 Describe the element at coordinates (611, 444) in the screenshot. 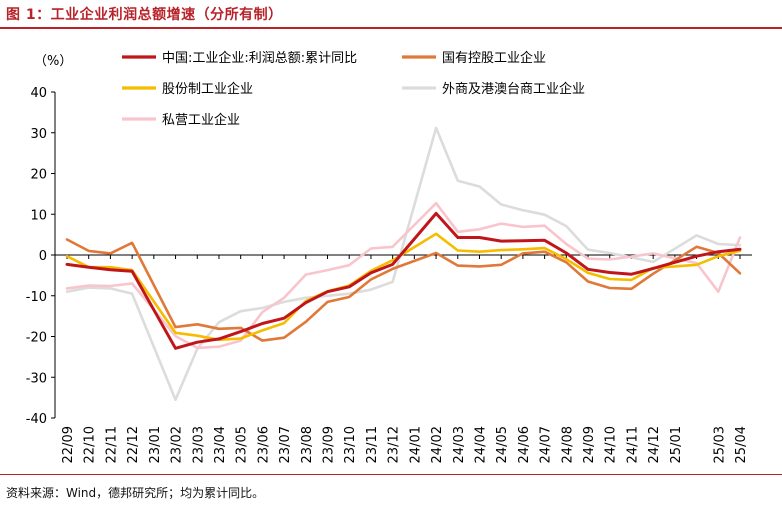

I see `x-tick-label: 24/10` at that location.